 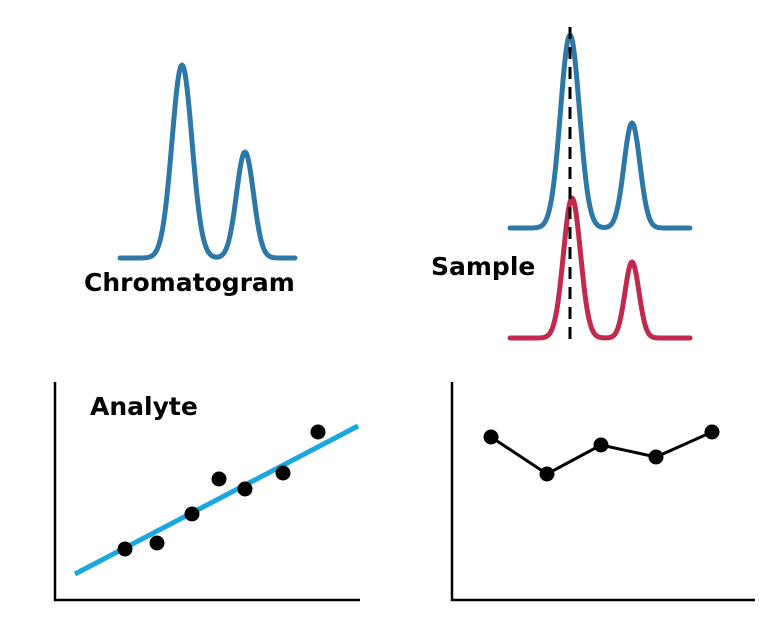 What do you see at coordinates (600, 131) in the screenshot?
I see `reference-trace` at bounding box center [600, 131].